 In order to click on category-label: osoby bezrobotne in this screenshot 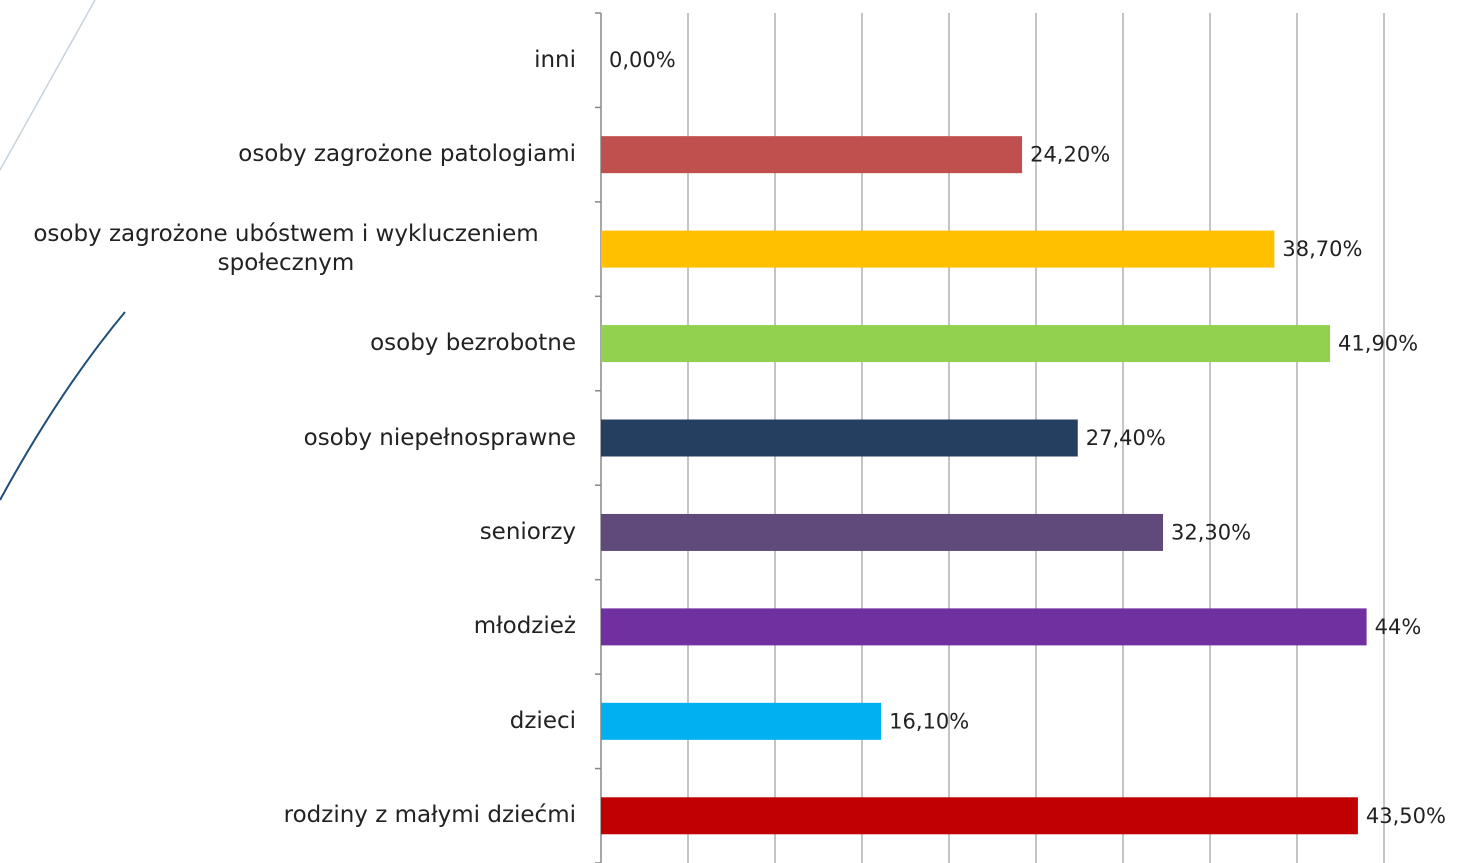, I will do `click(473, 343)`.